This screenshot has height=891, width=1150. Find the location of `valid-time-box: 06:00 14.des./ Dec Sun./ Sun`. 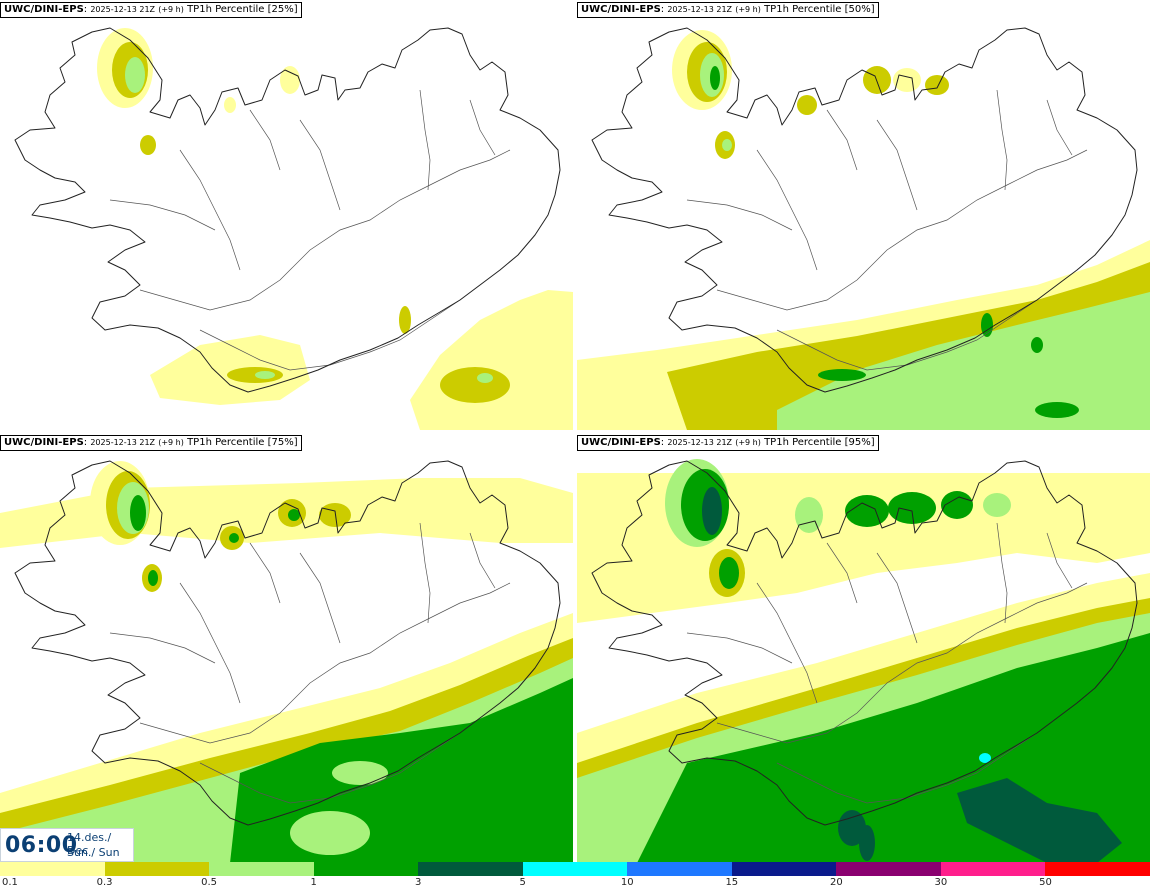

valid-time-box: 06:00 14.des./ Dec Sun./ Sun is located at coordinates (67, 845).